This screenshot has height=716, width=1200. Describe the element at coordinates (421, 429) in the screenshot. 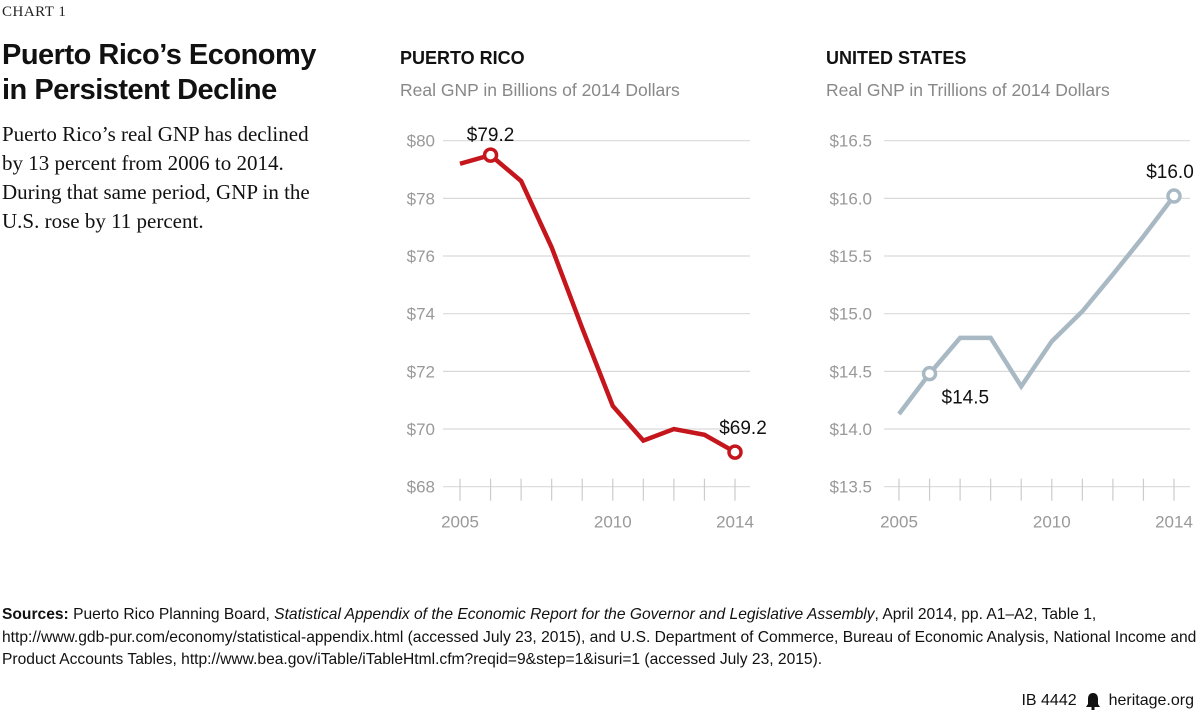

I see `pr-ytick-label: $70` at that location.